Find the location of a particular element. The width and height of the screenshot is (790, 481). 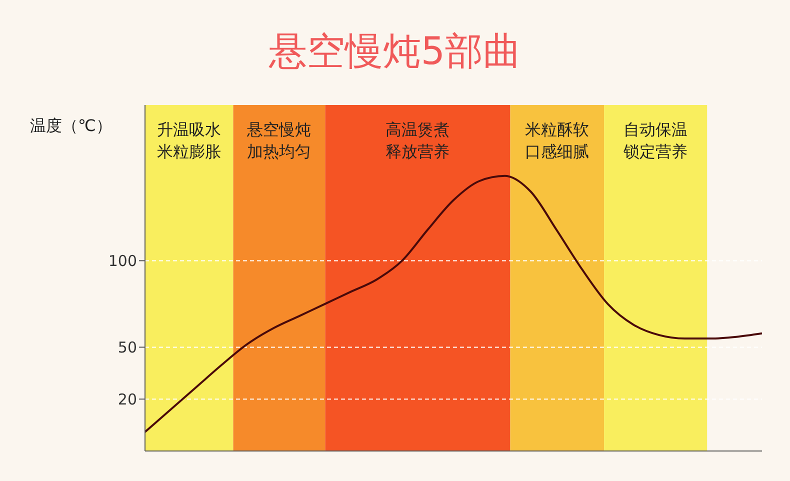

y-axis-title: 温度（℃） is located at coordinates (71, 126).